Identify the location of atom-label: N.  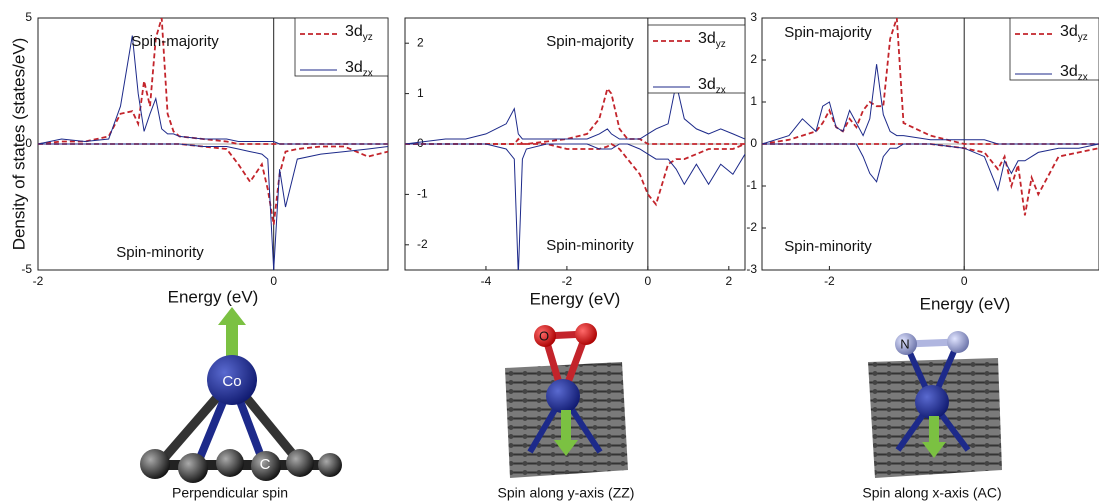
(904, 343).